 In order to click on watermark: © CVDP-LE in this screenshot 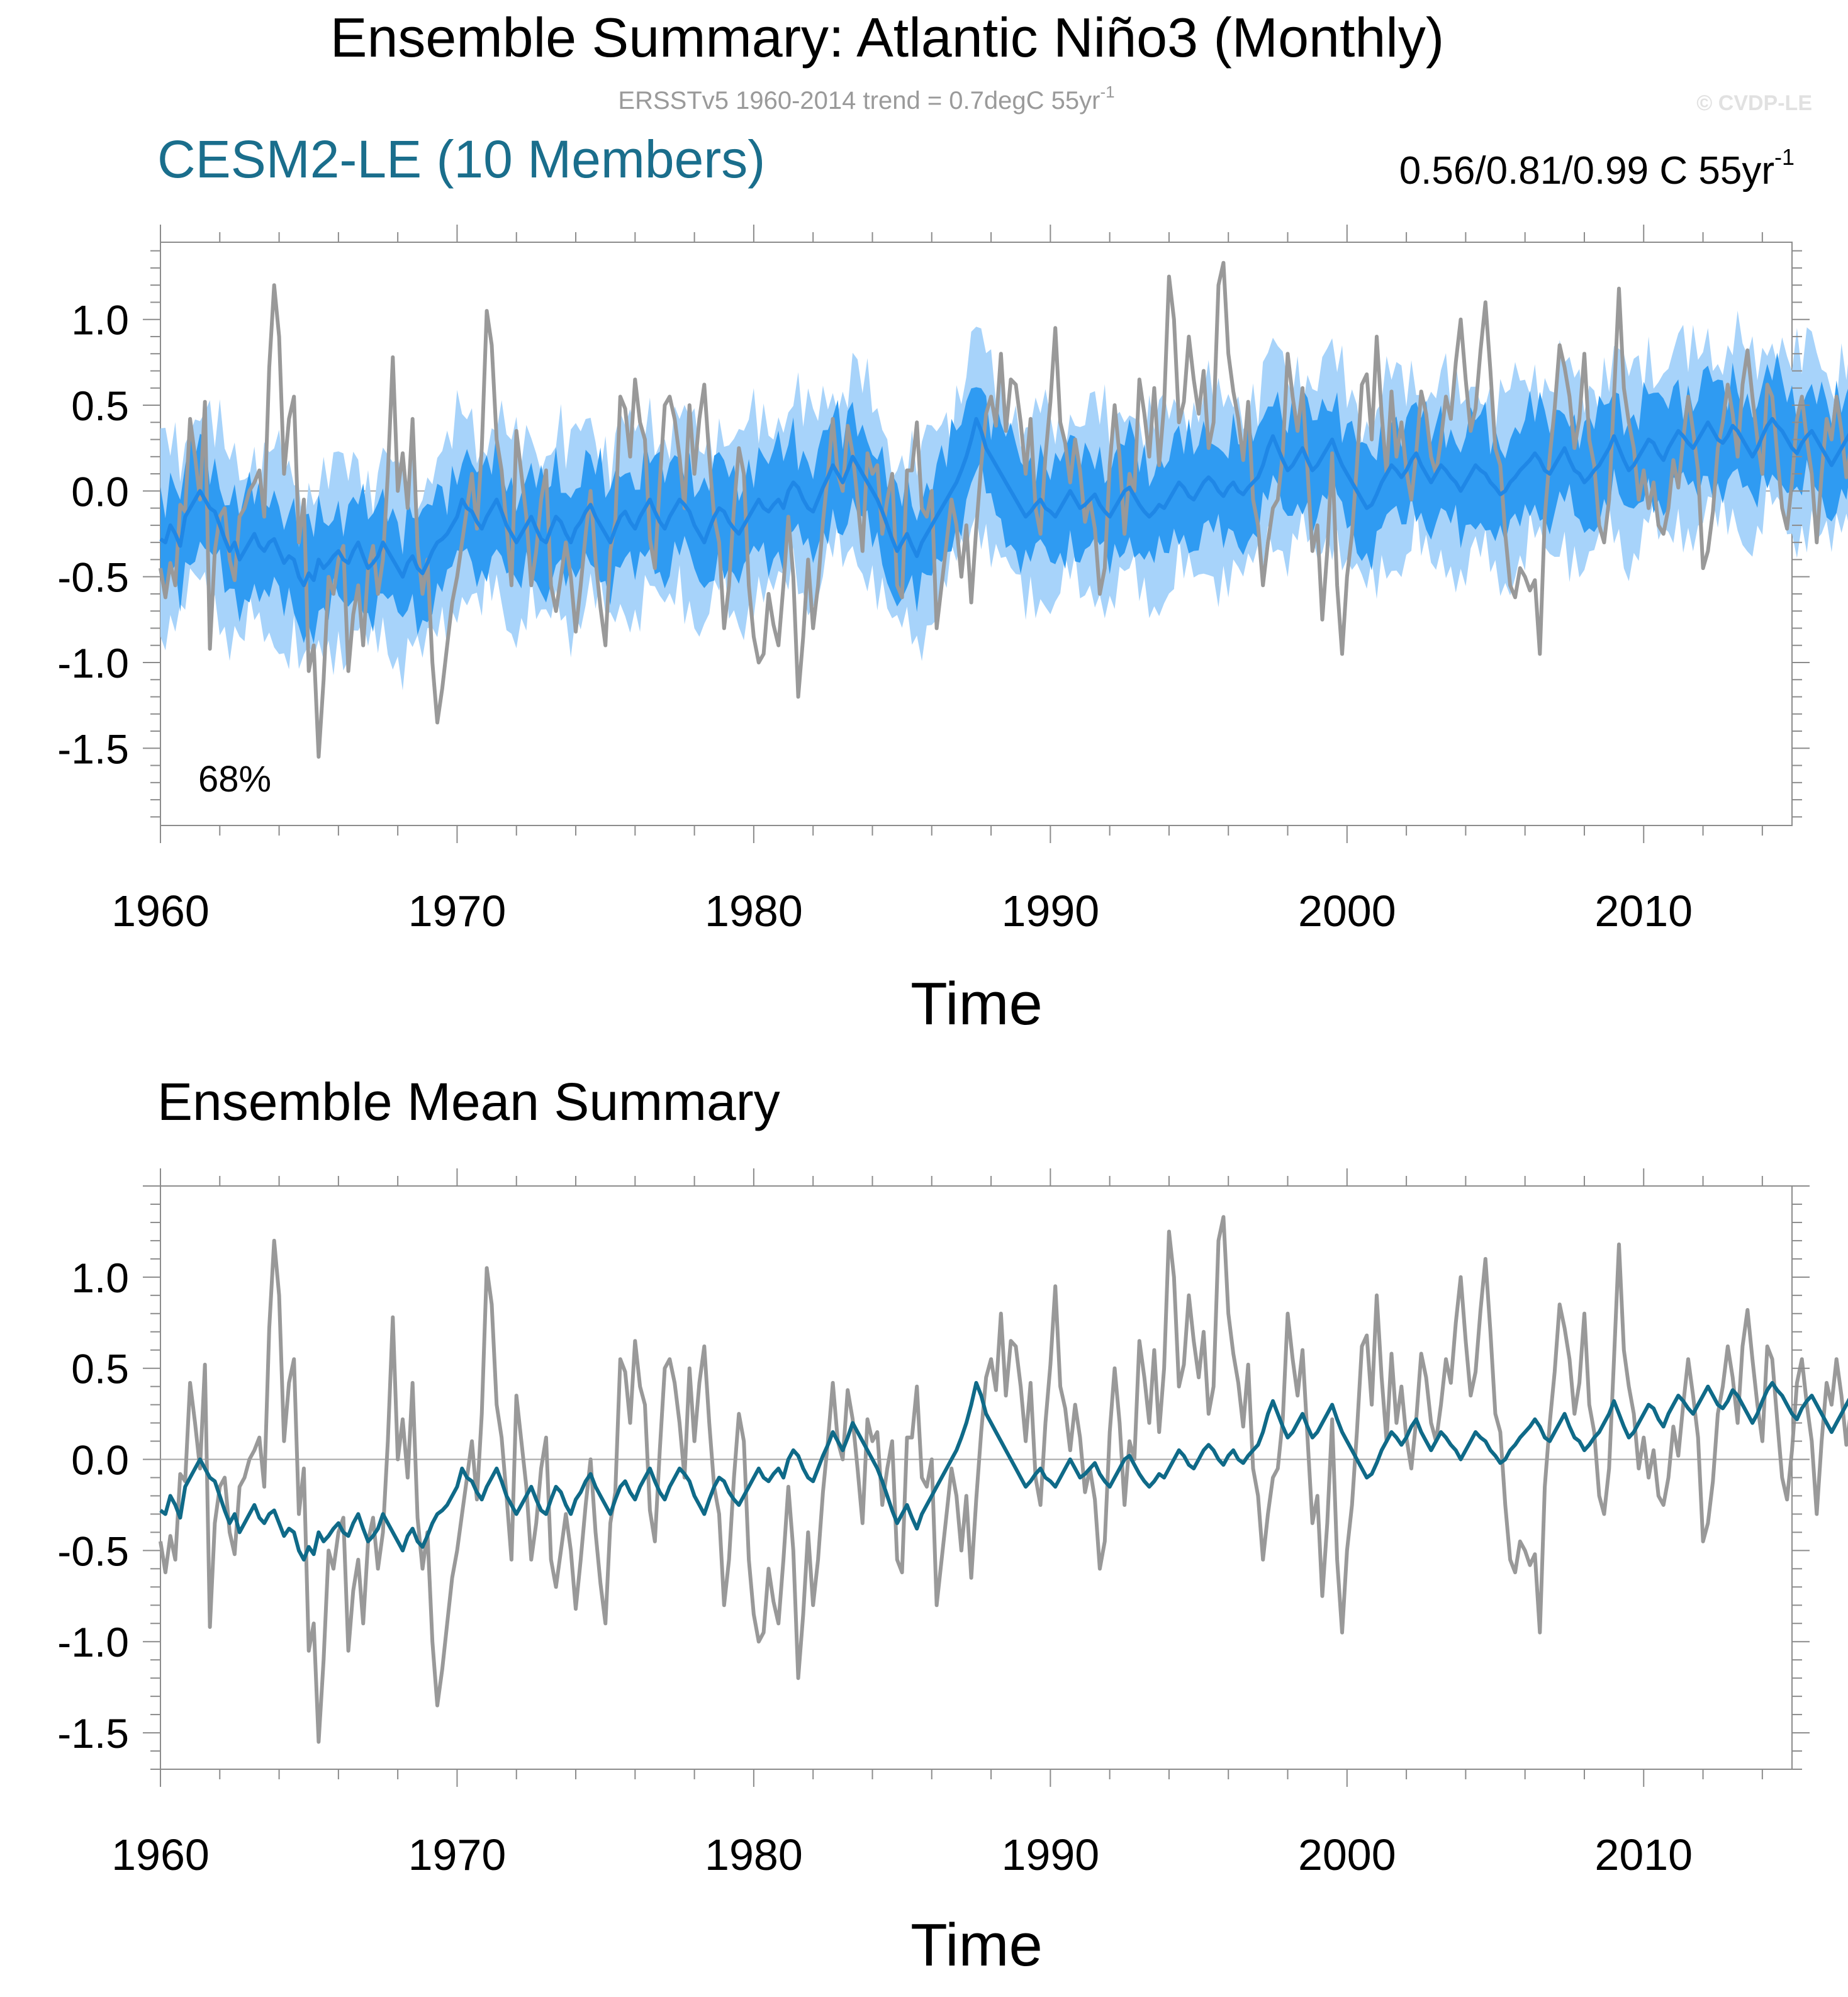, I will do `click(1754, 103)`.